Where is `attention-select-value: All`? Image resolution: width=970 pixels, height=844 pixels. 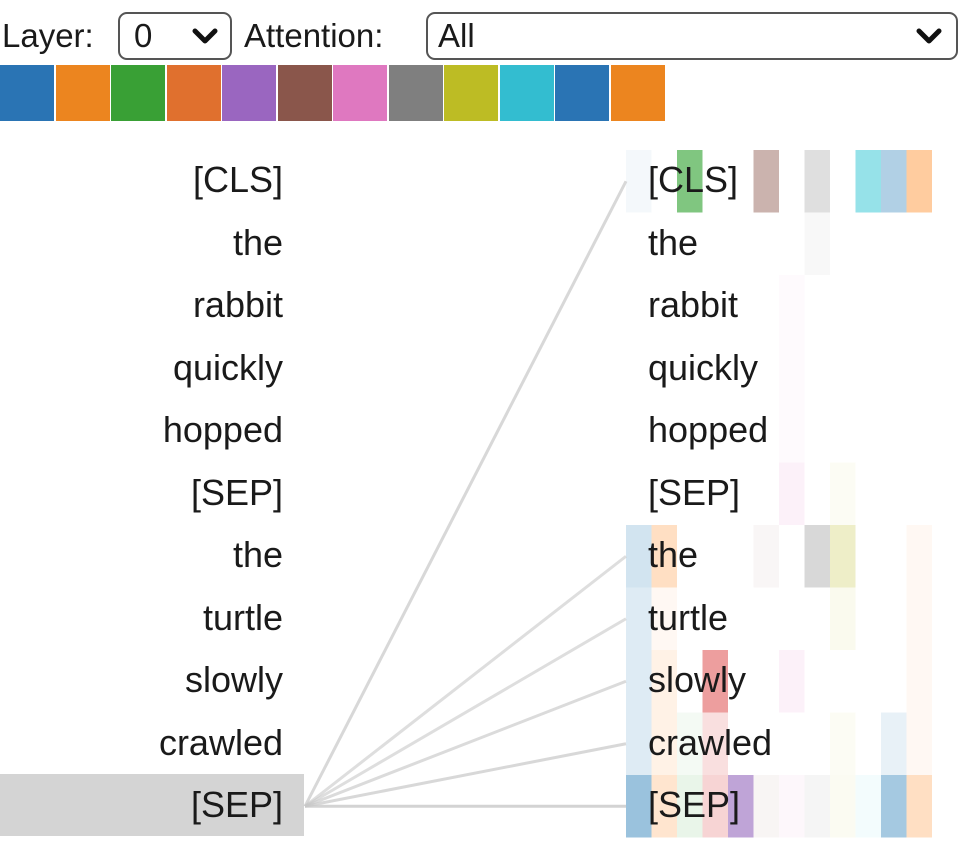
attention-select-value: All is located at coordinates (456, 35).